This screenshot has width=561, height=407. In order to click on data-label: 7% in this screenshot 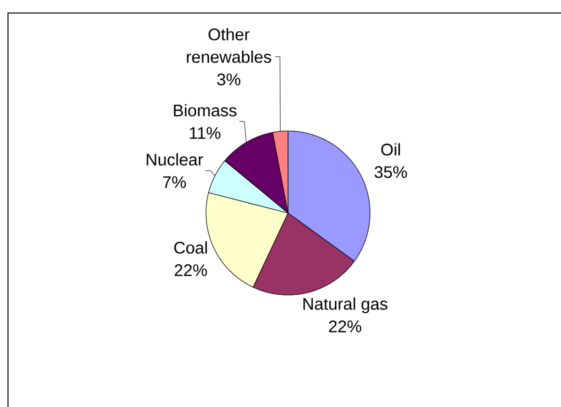, I will do `click(174, 182)`.